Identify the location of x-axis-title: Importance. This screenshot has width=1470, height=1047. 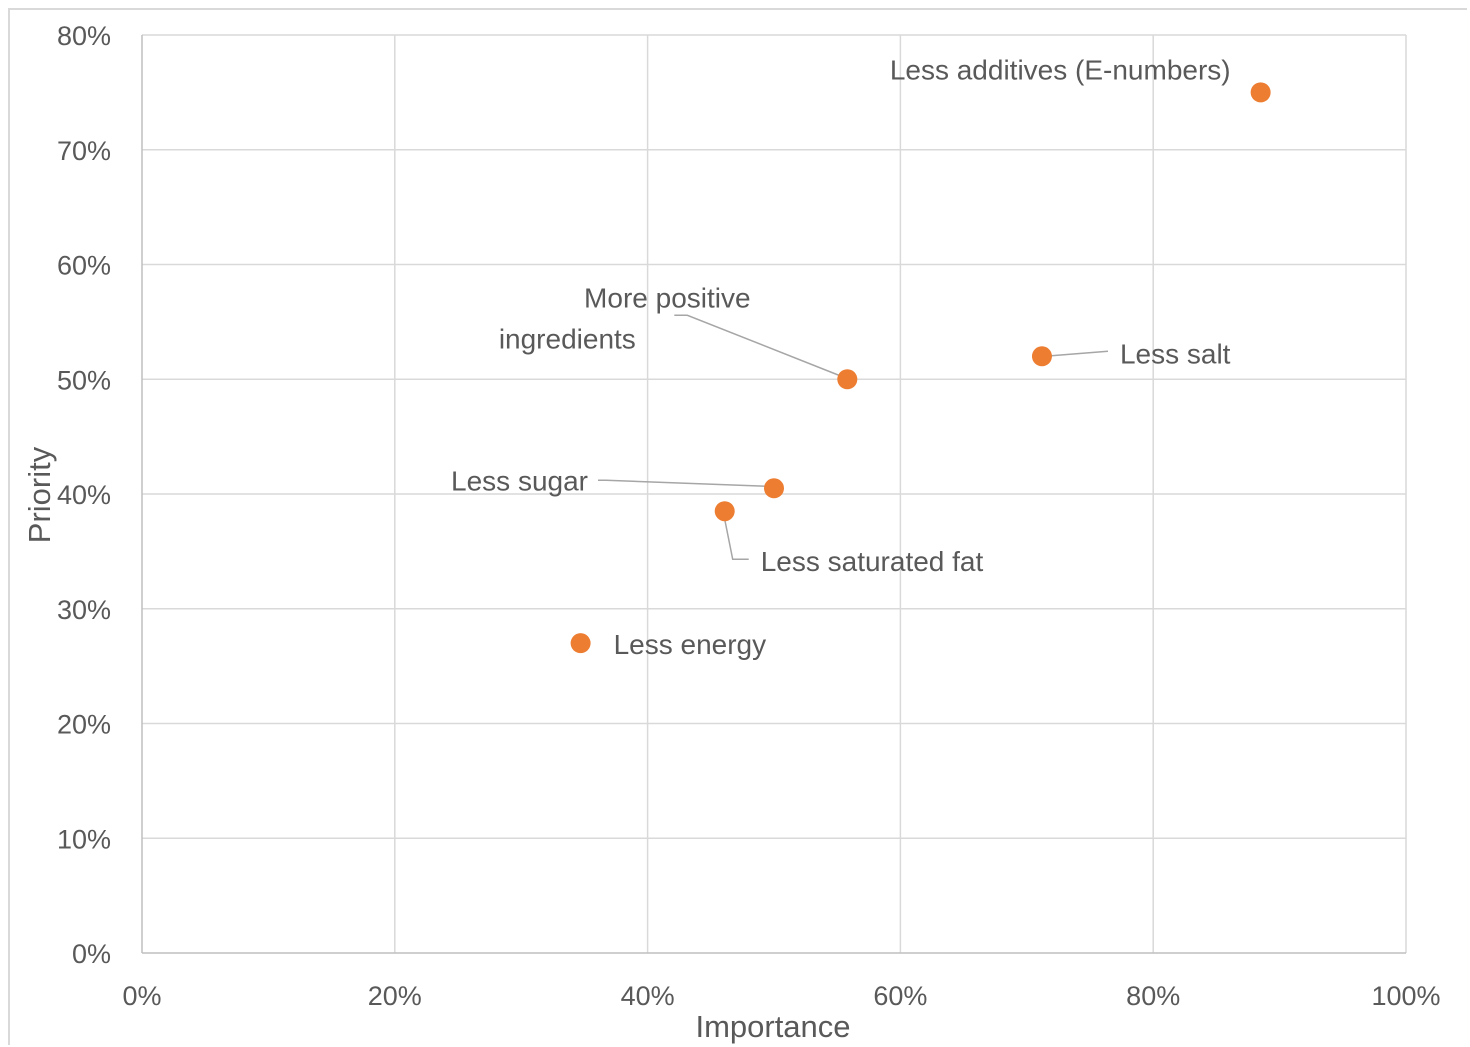
(772, 1026).